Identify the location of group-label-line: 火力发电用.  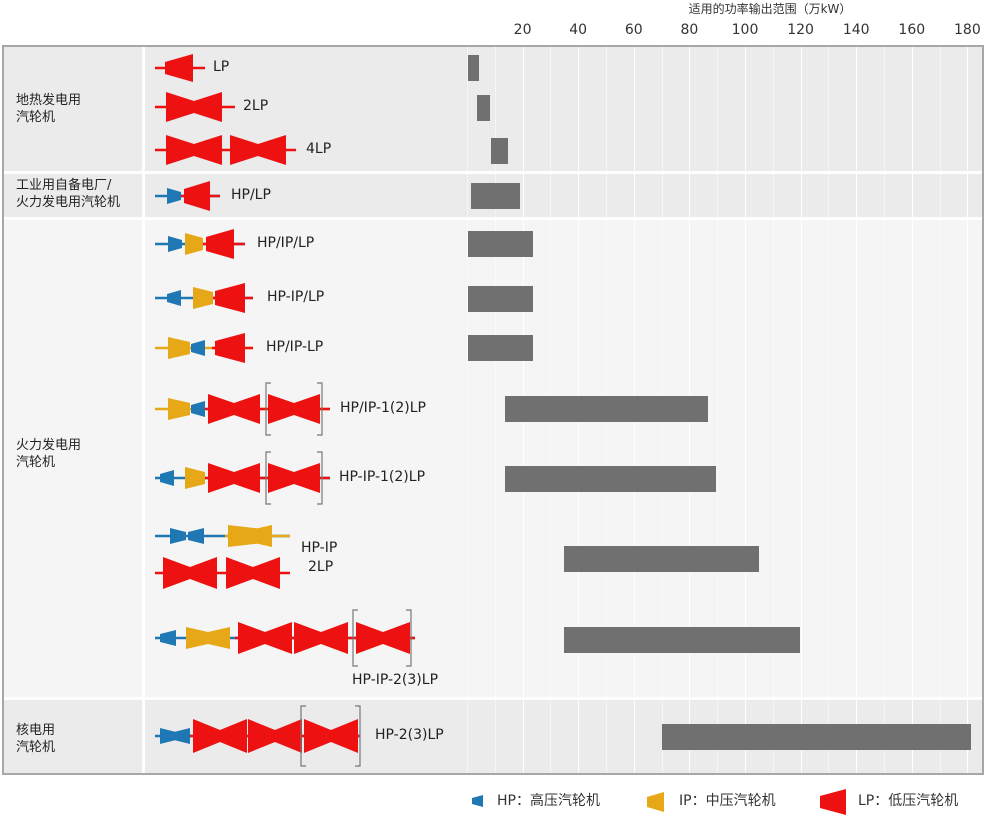
(49, 445).